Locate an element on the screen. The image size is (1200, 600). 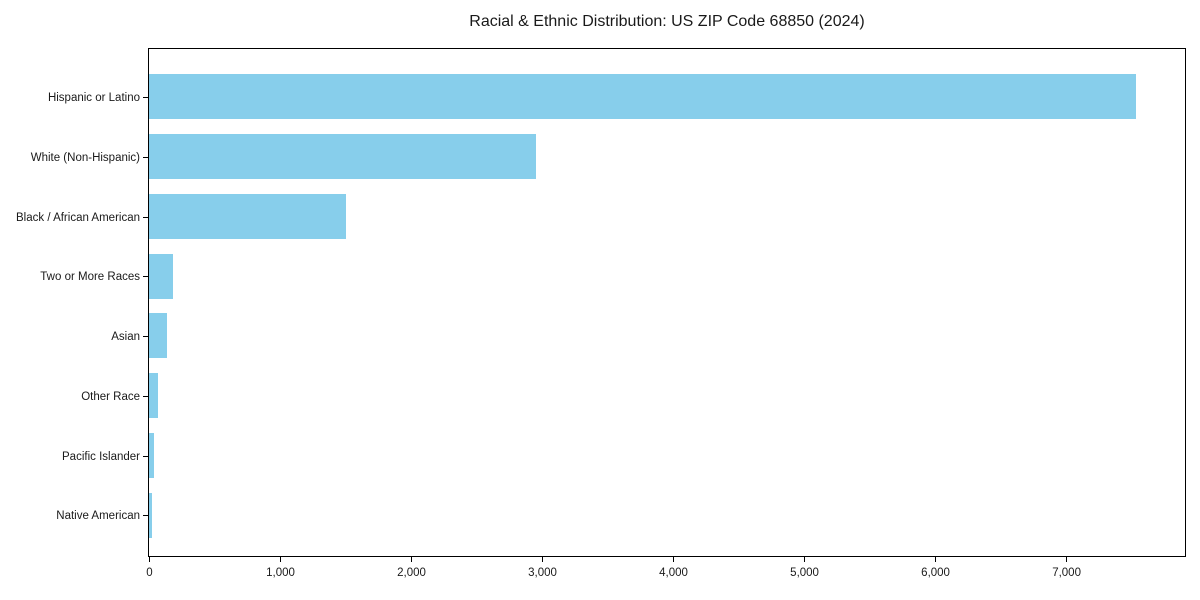
bar-pacific-islander is located at coordinates (151, 455).